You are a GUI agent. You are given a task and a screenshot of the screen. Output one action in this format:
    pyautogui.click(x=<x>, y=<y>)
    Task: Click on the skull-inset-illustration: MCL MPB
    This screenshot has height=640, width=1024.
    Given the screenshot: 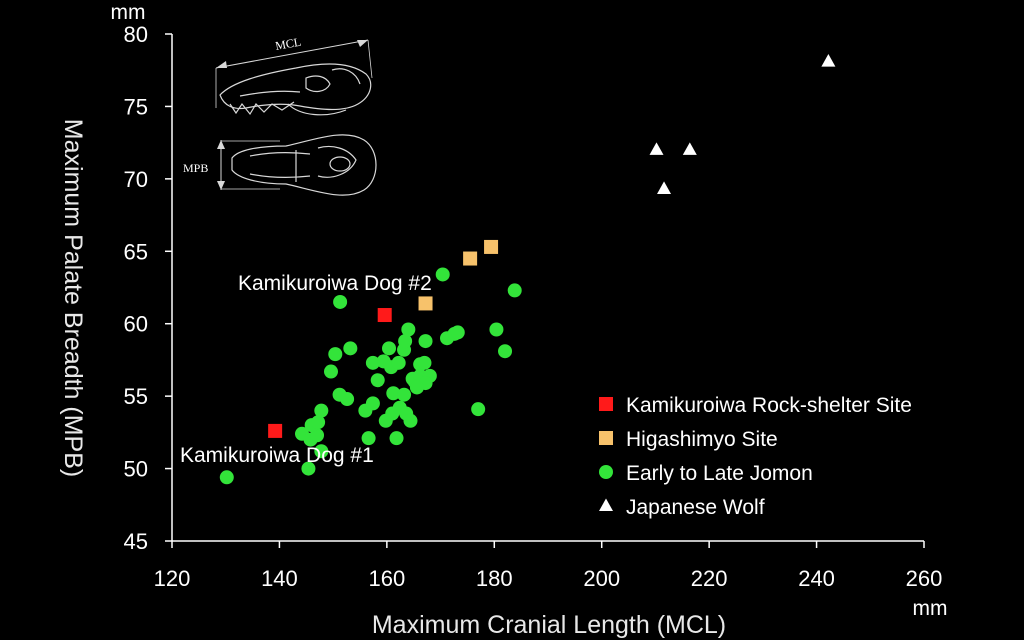 What is the action you would take?
    pyautogui.click(x=280, y=115)
    